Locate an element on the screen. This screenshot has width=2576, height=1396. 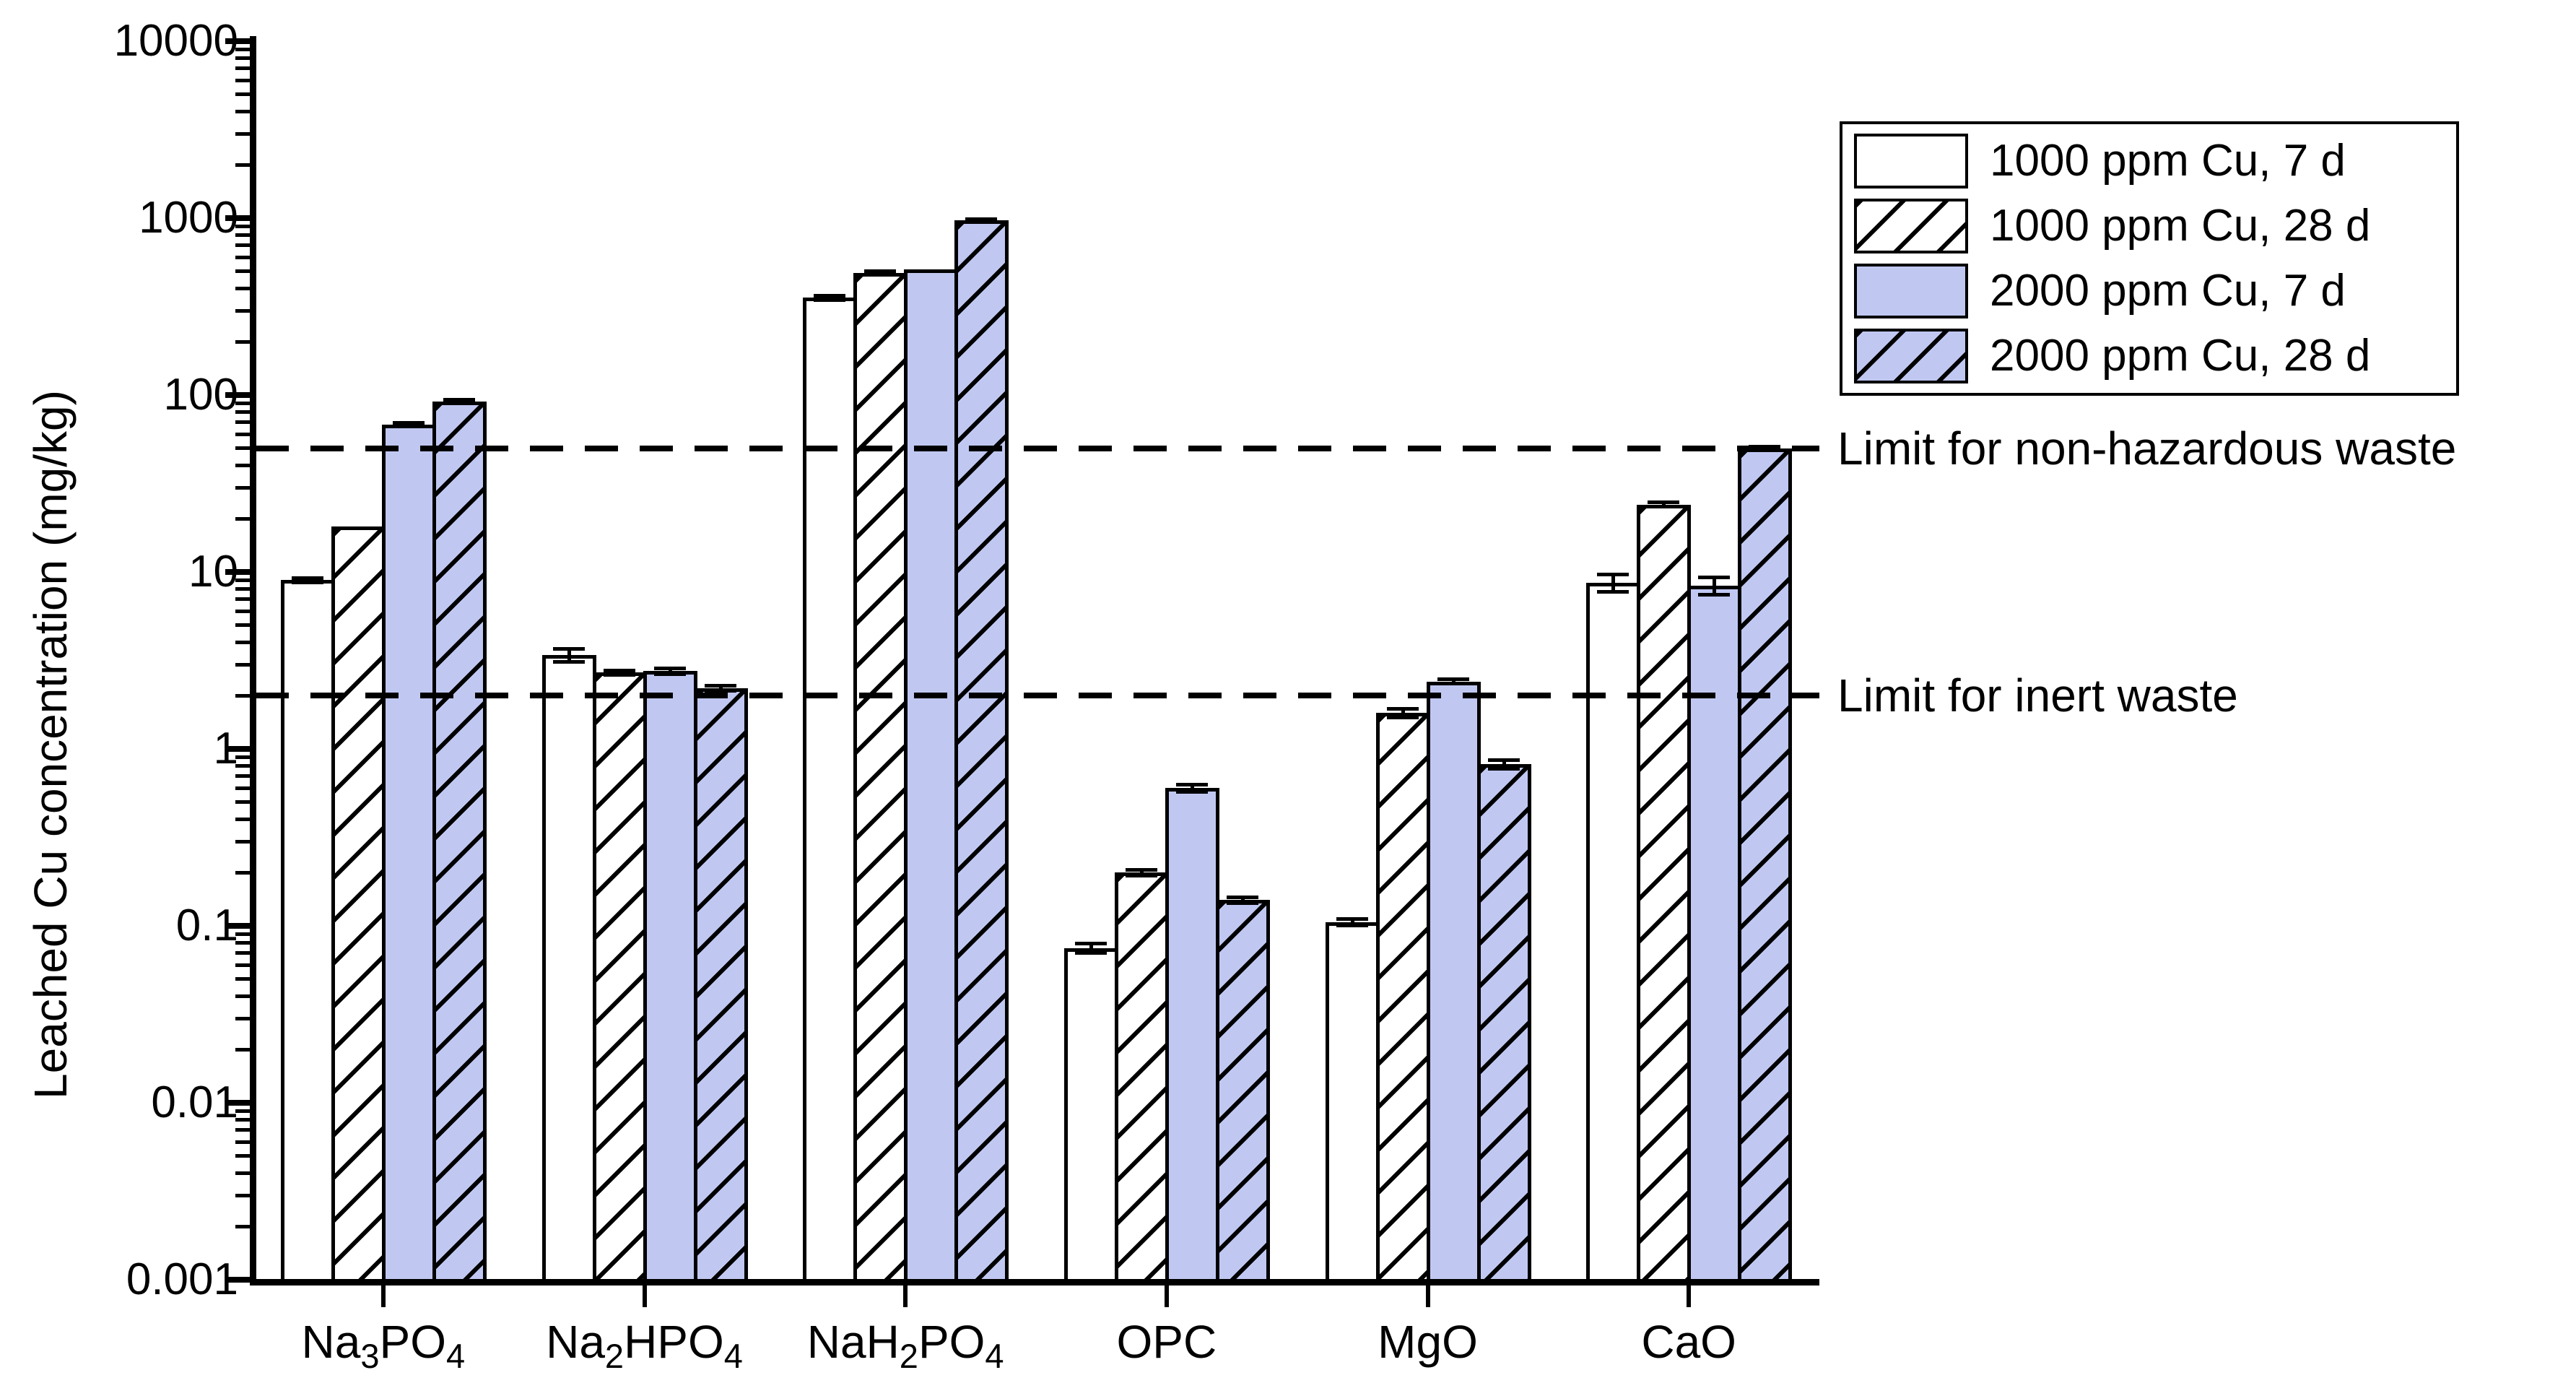
bar-Na2HPO4-s4 is located at coordinates (720, 985).